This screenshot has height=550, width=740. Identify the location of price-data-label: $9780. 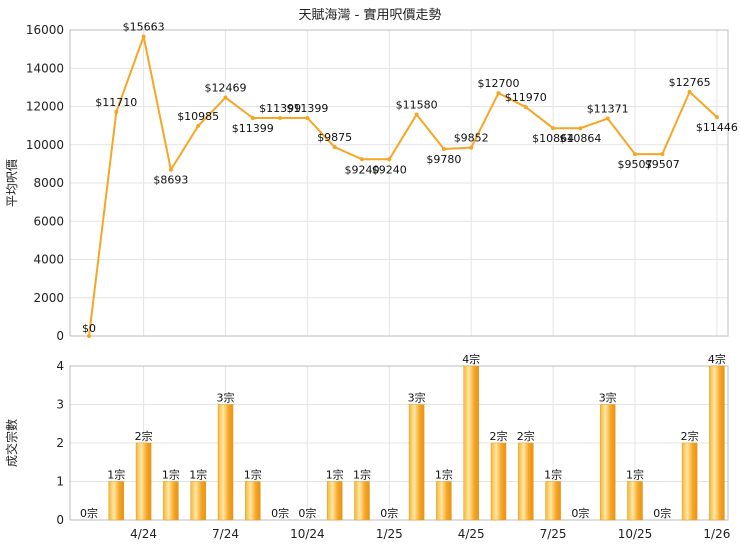
(443, 159).